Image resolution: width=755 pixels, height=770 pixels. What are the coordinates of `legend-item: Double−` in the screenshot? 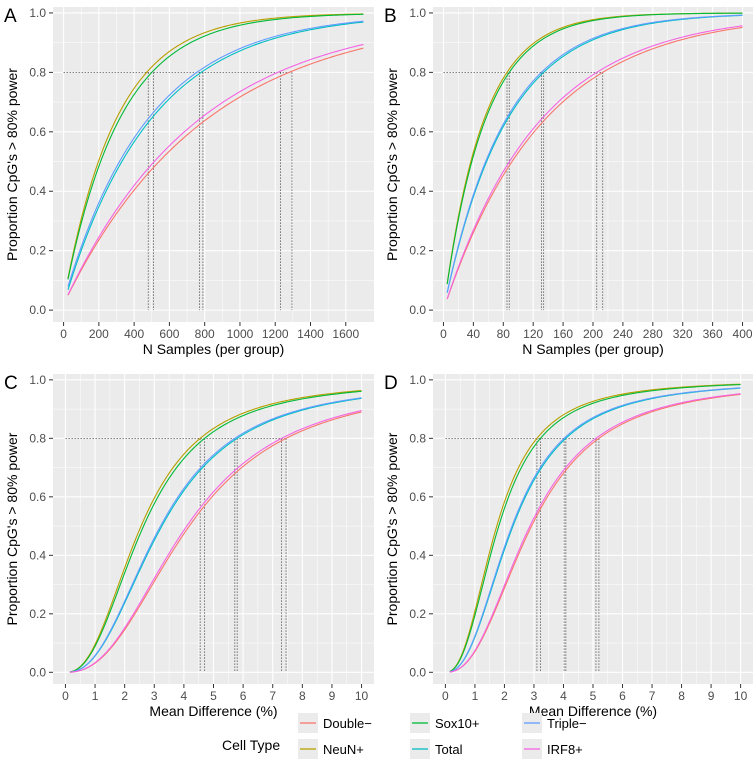 It's located at (335, 723).